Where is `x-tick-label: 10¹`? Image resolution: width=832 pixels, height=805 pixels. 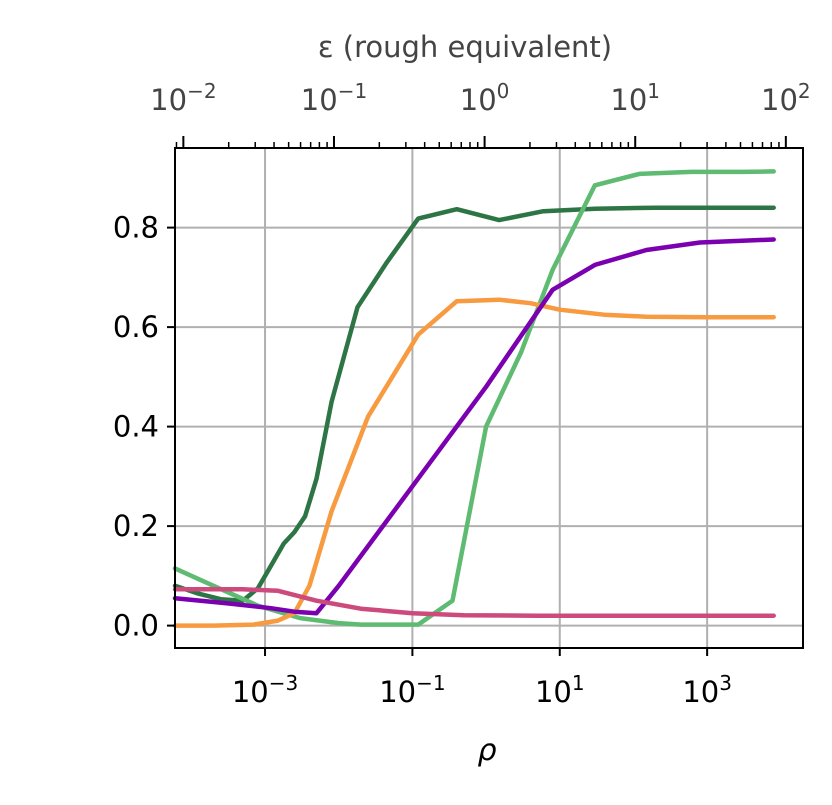 x-tick-label: 10¹ is located at coordinates (560, 690).